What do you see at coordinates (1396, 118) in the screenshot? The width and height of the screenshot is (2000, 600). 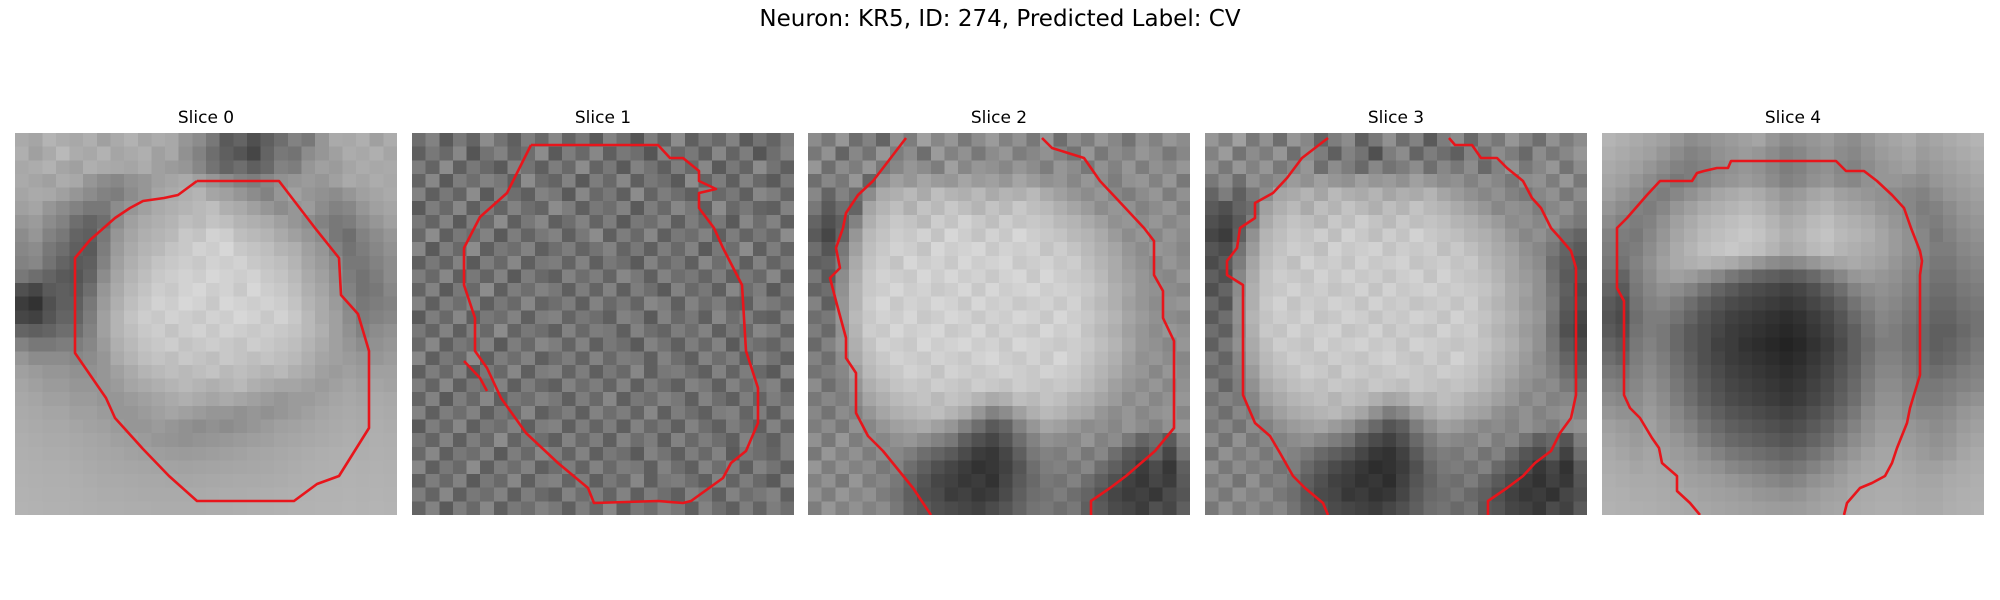 I see `slice-title-3: Slice 3` at bounding box center [1396, 118].